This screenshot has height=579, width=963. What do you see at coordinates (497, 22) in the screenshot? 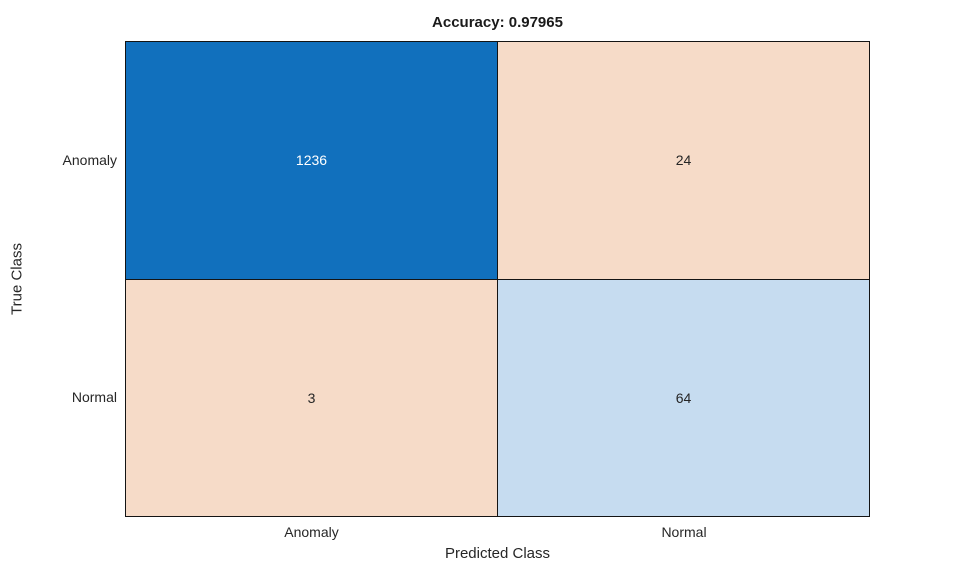
I see `chart-title: Accuracy: 0.97965` at bounding box center [497, 22].